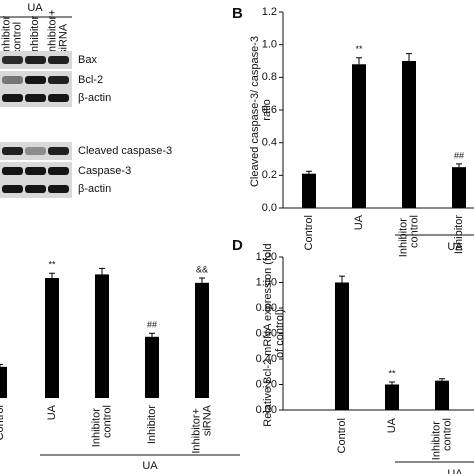 Image resolution: width=474 pixels, height=474 pixels. What do you see at coordinates (202, 269) in the screenshot?
I see `significance-label: &&` at bounding box center [202, 269].